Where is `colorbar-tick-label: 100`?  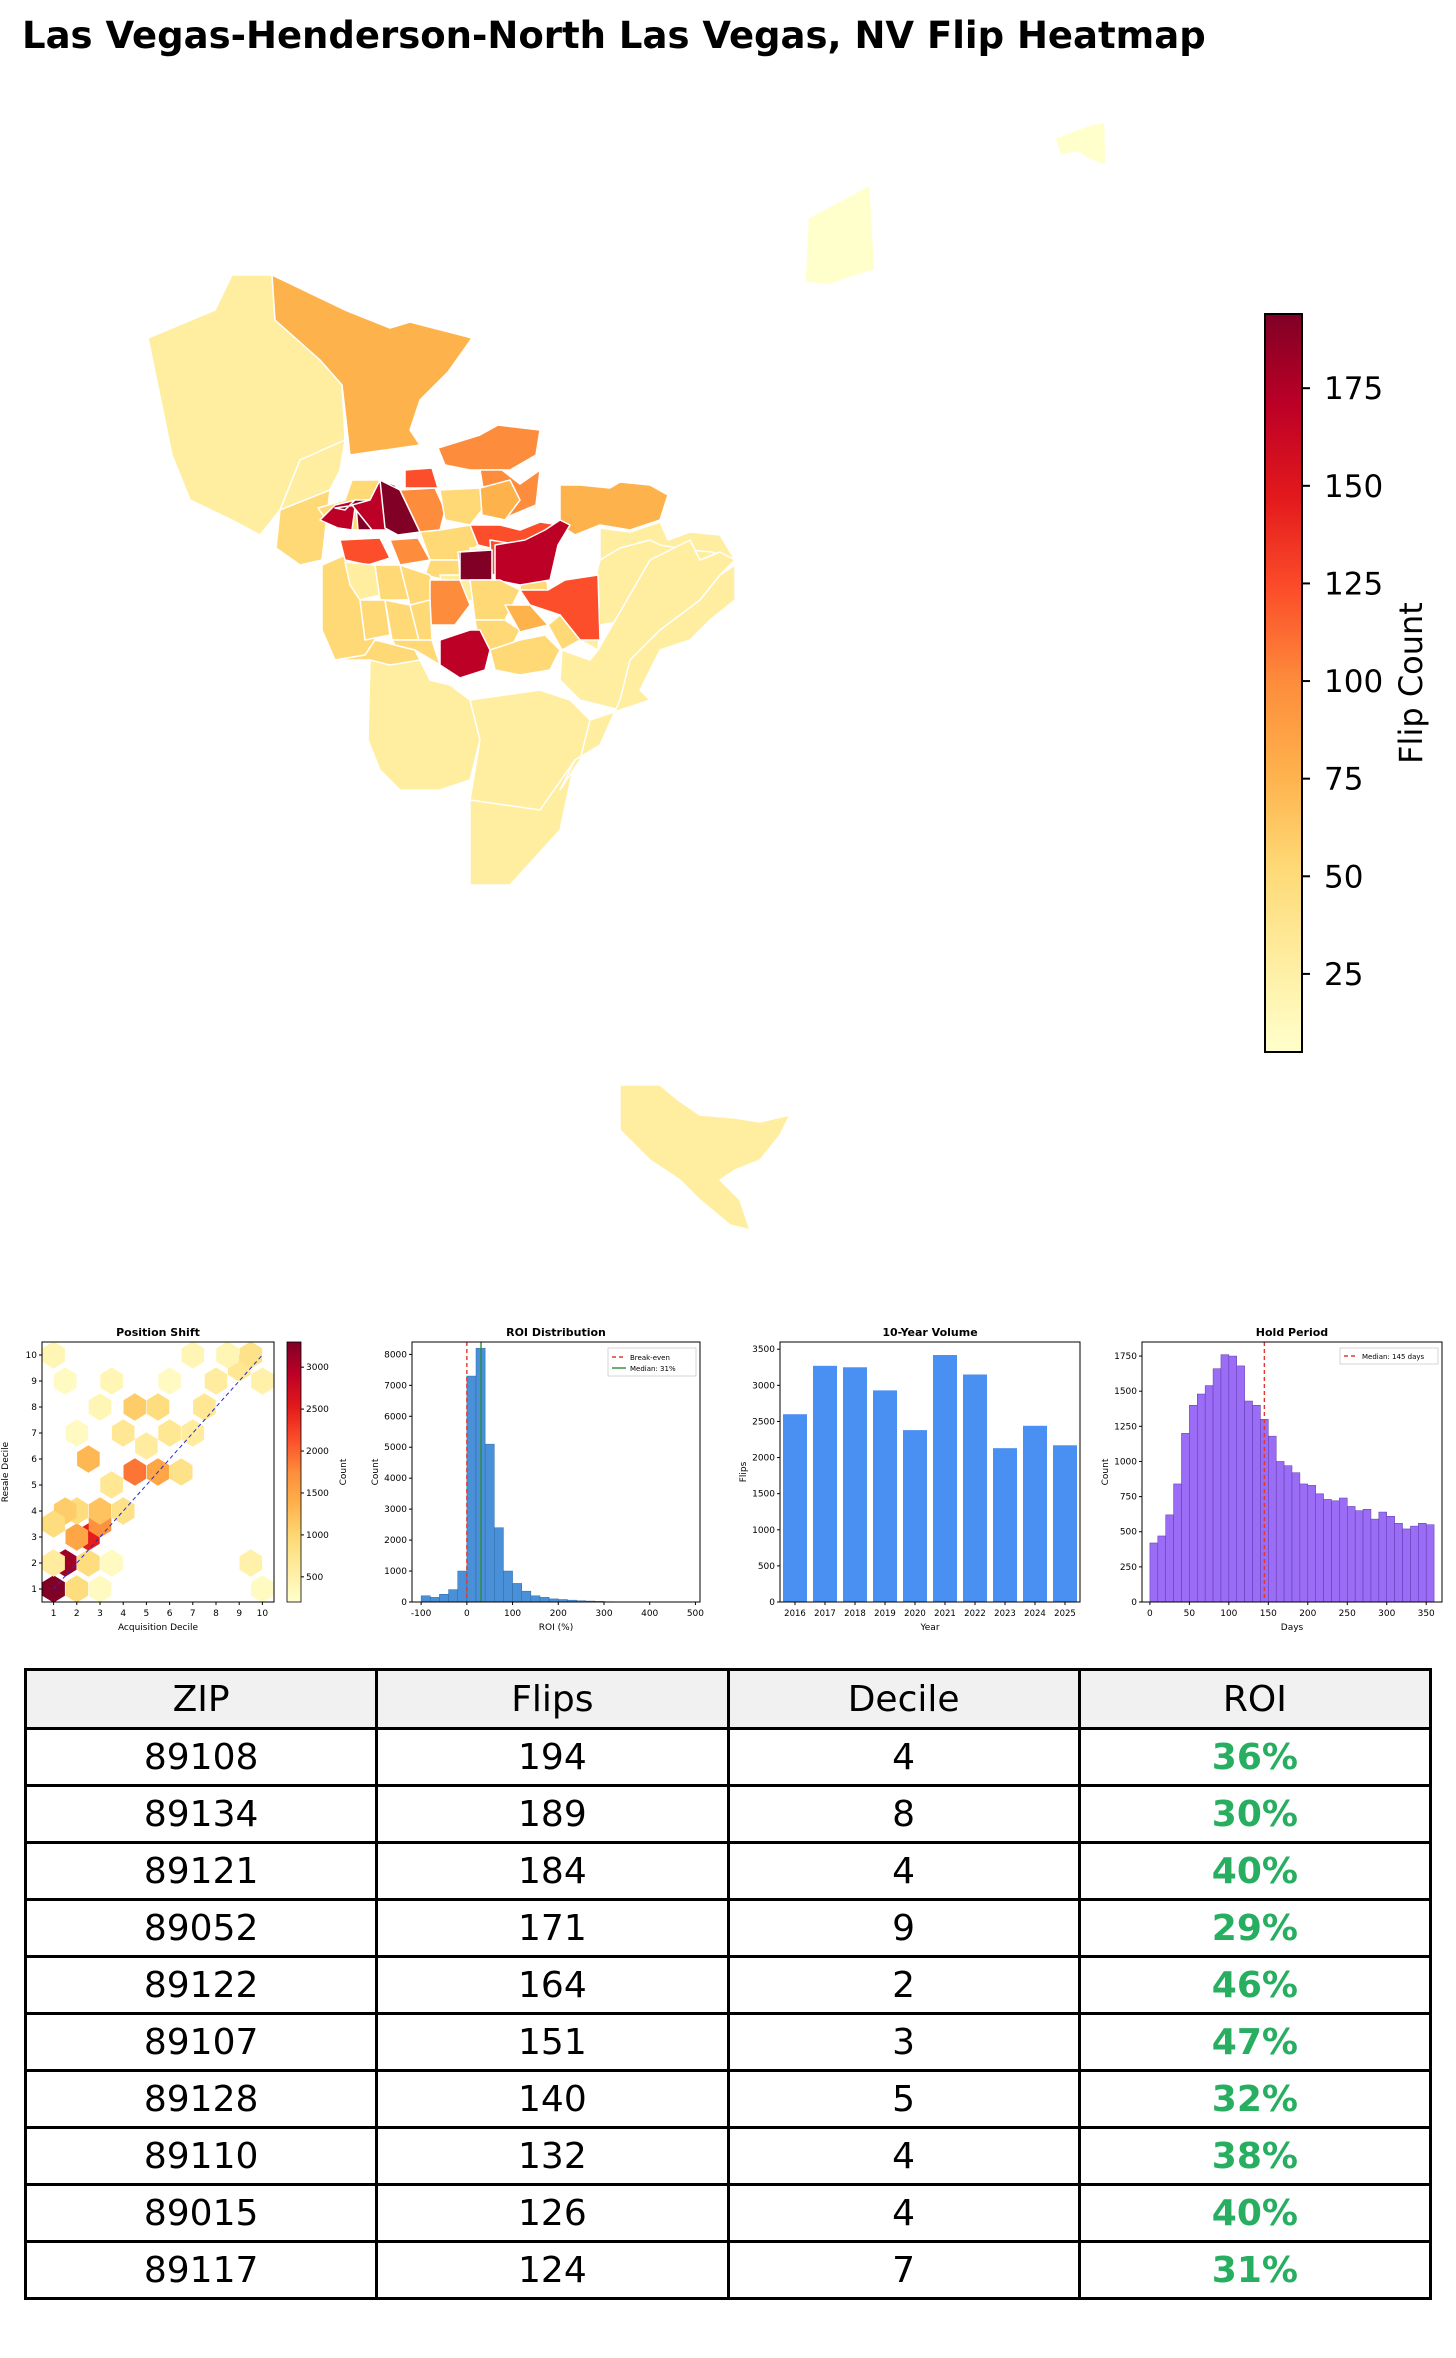
colorbar-tick-label: 100 is located at coordinates (1353, 682).